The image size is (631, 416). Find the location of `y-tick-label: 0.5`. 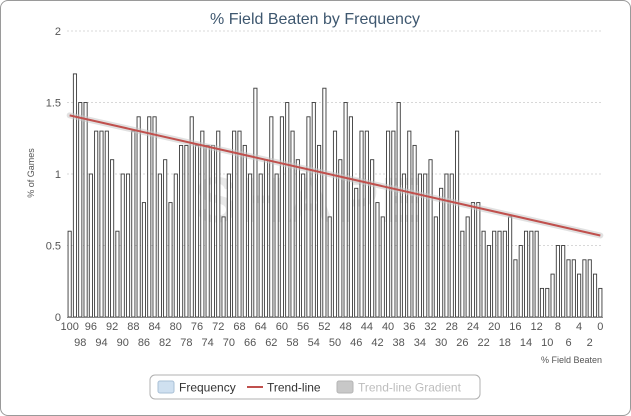

y-tick-label: 0.5 is located at coordinates (53, 247).